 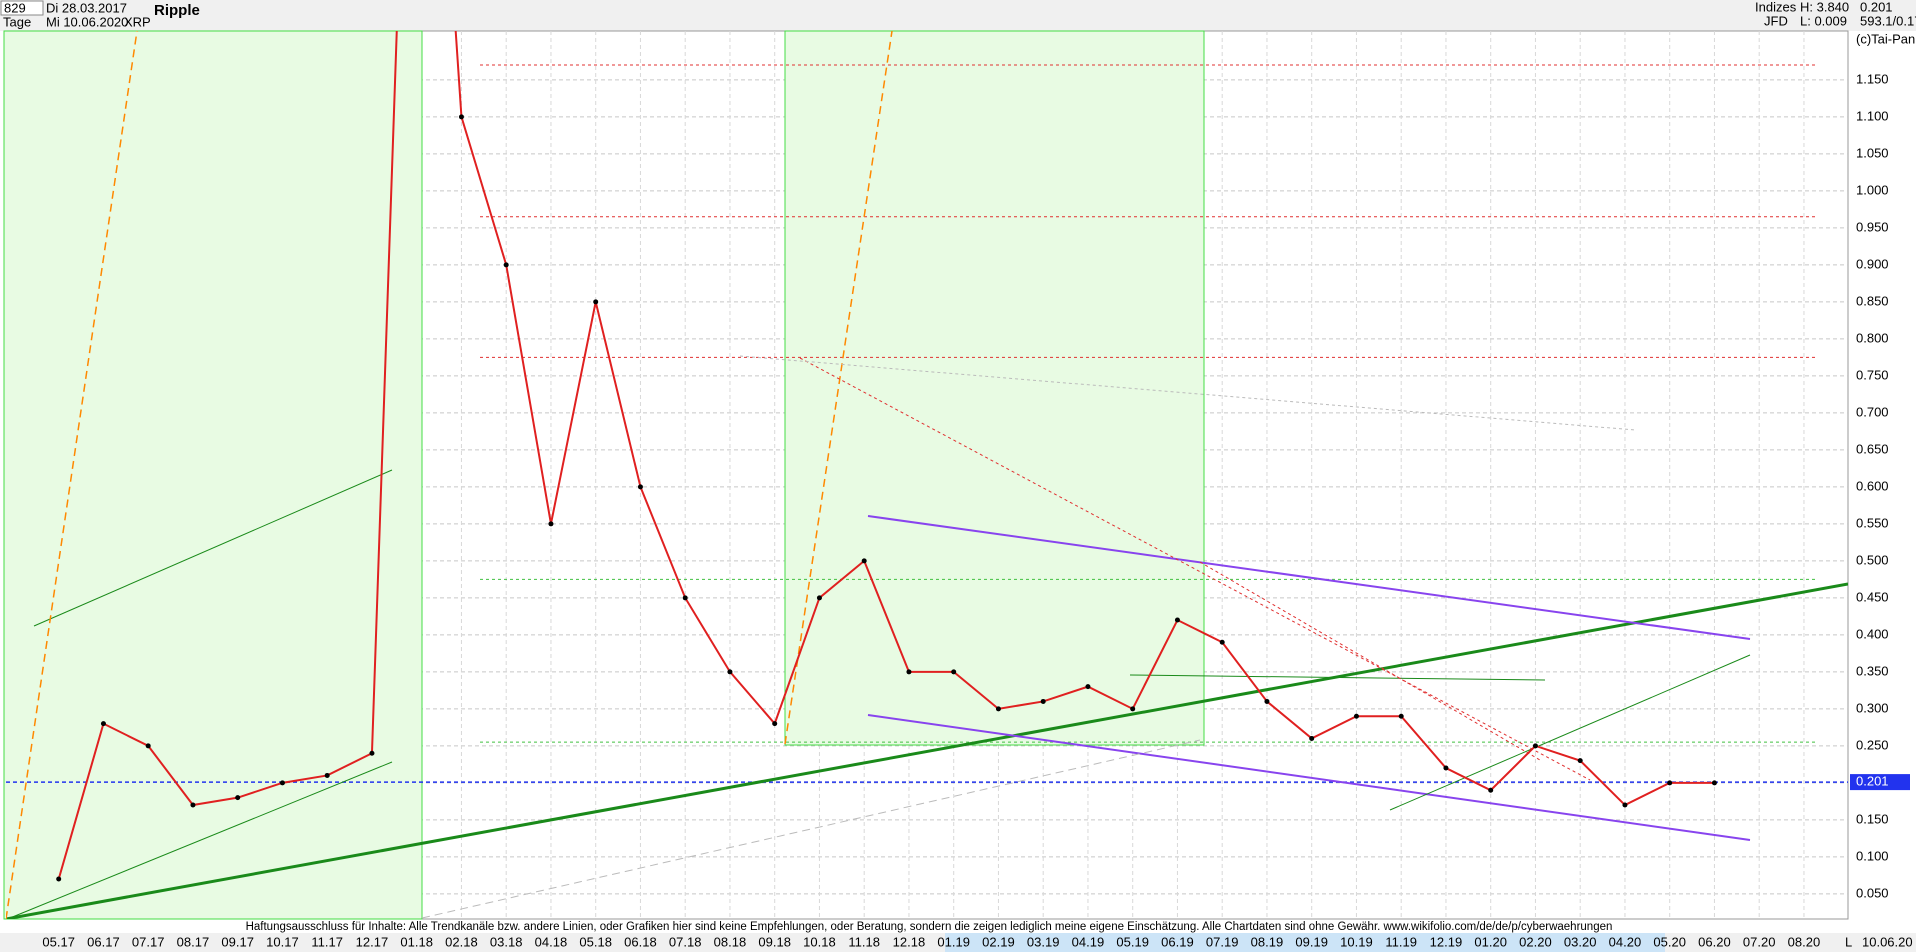 What do you see at coordinates (1848, 941) in the screenshot?
I see `corner-label: L` at bounding box center [1848, 941].